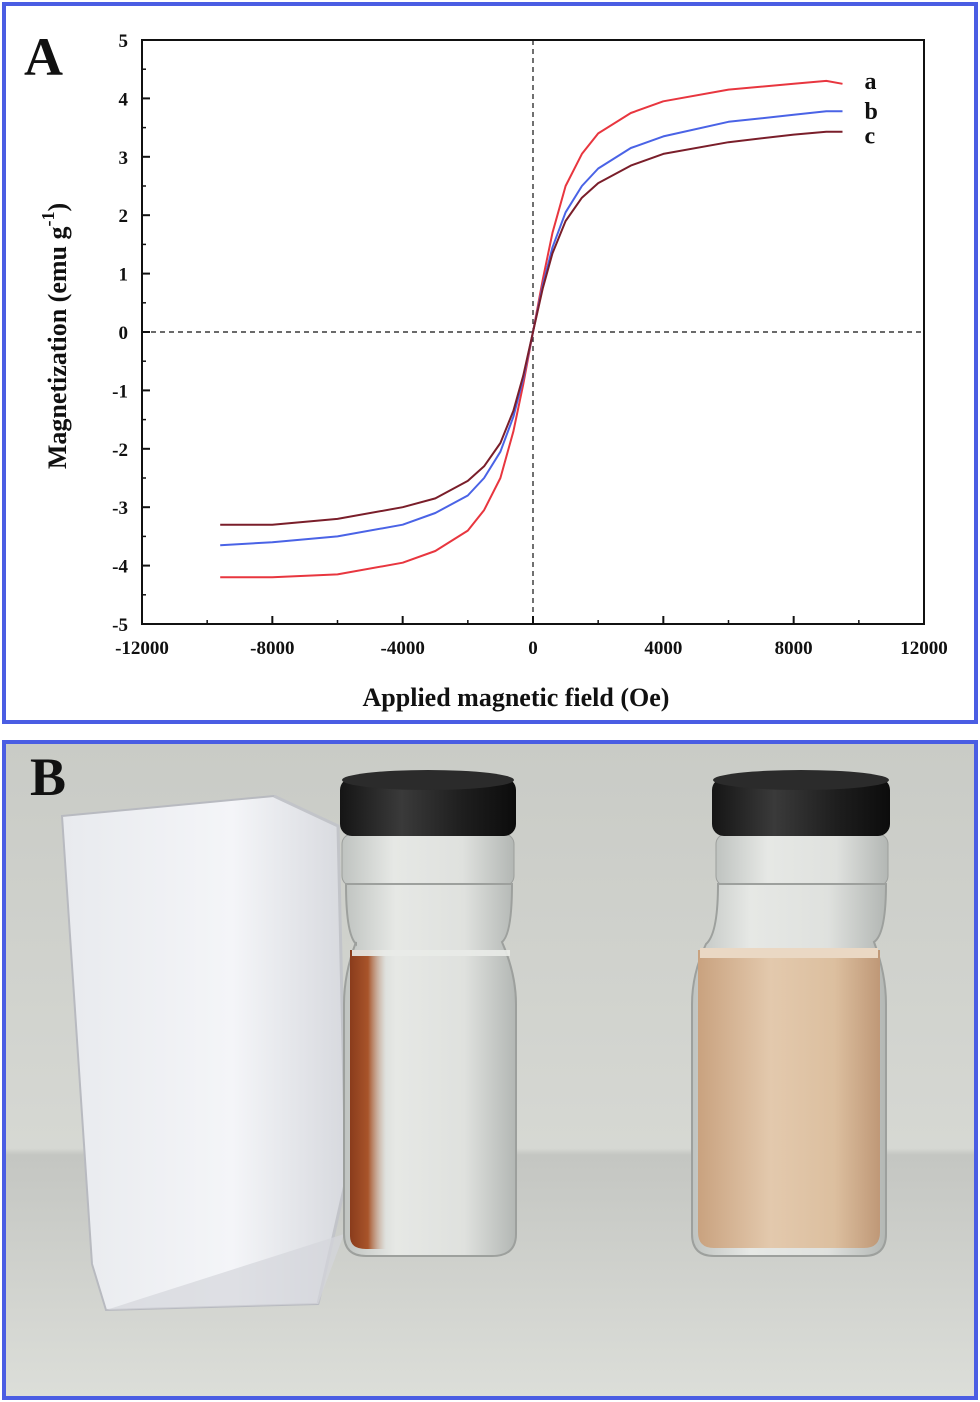 The image size is (980, 1402). I want to click on x-tick-label: -8000, so click(272, 648).